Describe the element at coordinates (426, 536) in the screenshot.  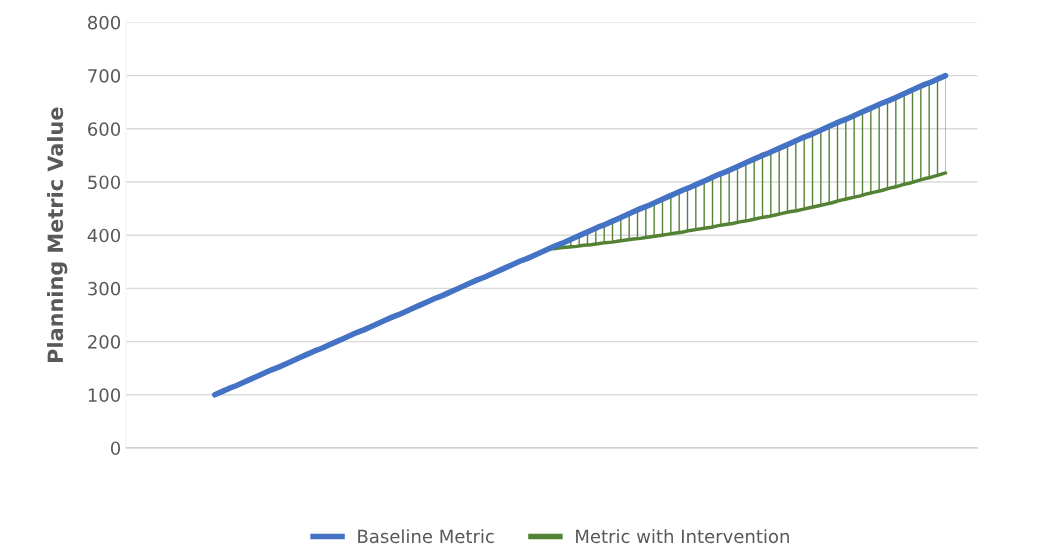
I see `legend-label: Baseline Metric` at that location.